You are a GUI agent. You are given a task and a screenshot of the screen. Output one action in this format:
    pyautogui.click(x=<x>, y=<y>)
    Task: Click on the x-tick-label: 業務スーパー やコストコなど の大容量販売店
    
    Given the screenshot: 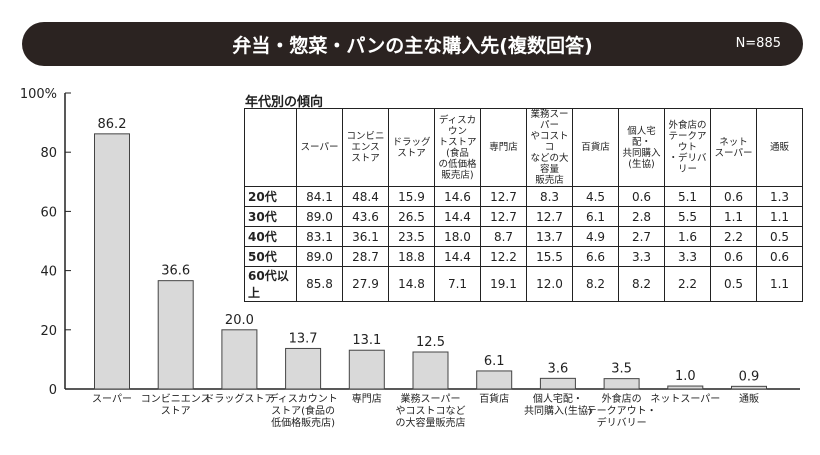 What is the action you would take?
    pyautogui.click(x=430, y=411)
    